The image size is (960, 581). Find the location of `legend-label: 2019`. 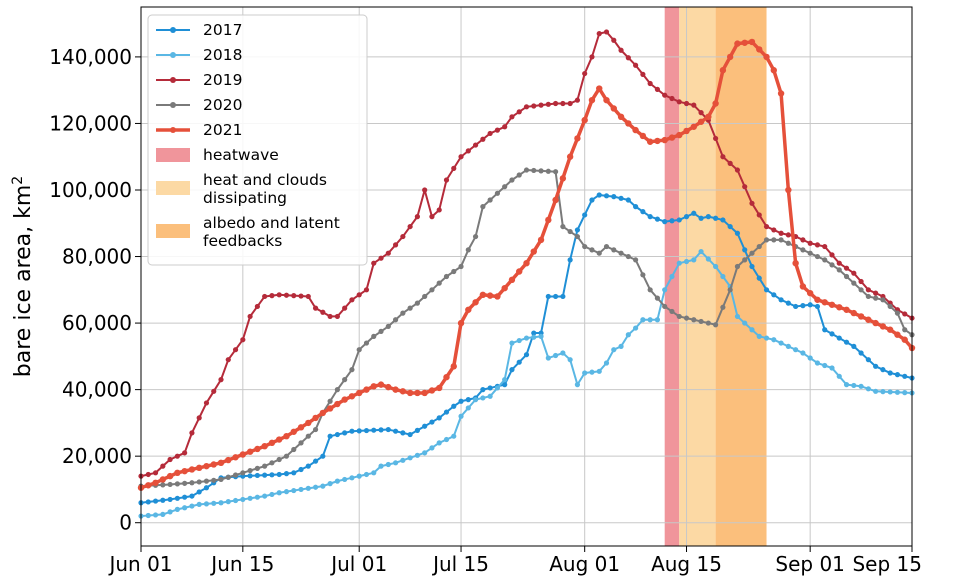

legend-label: 2019 is located at coordinates (222, 80).